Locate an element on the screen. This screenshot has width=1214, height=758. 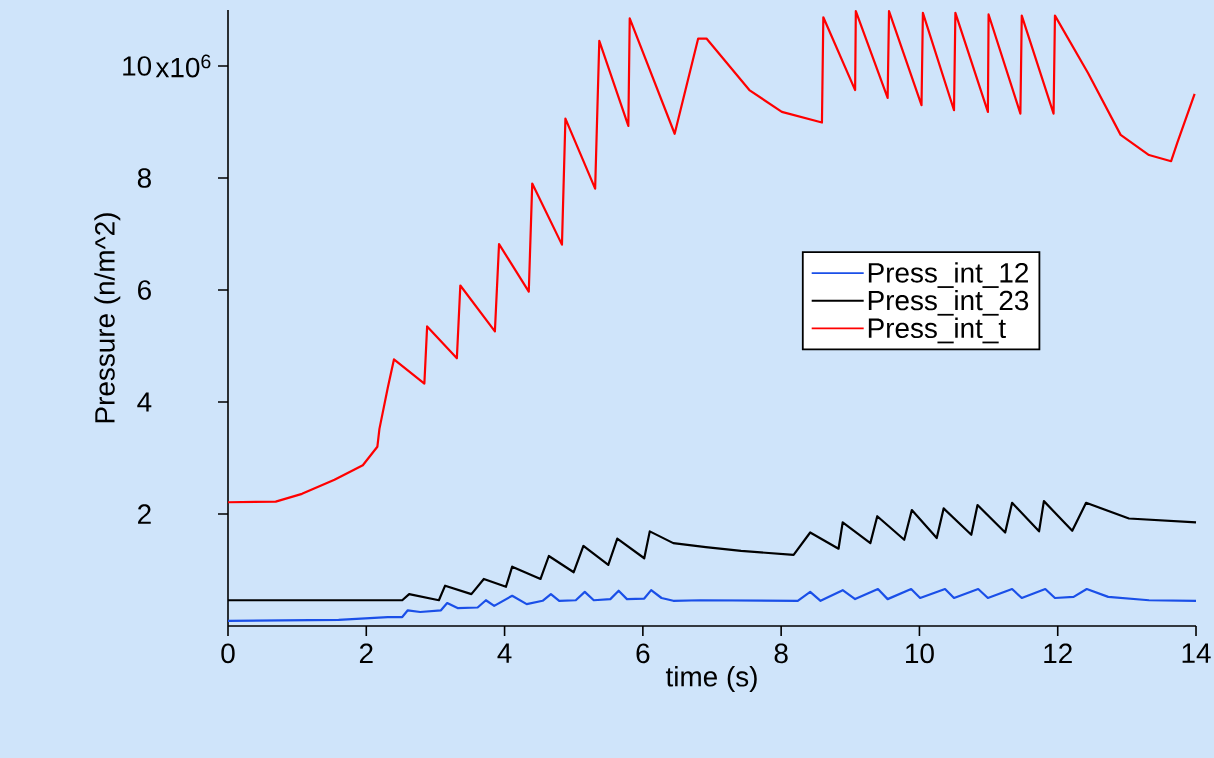
x-tick-label: 0 is located at coordinates (228, 653).